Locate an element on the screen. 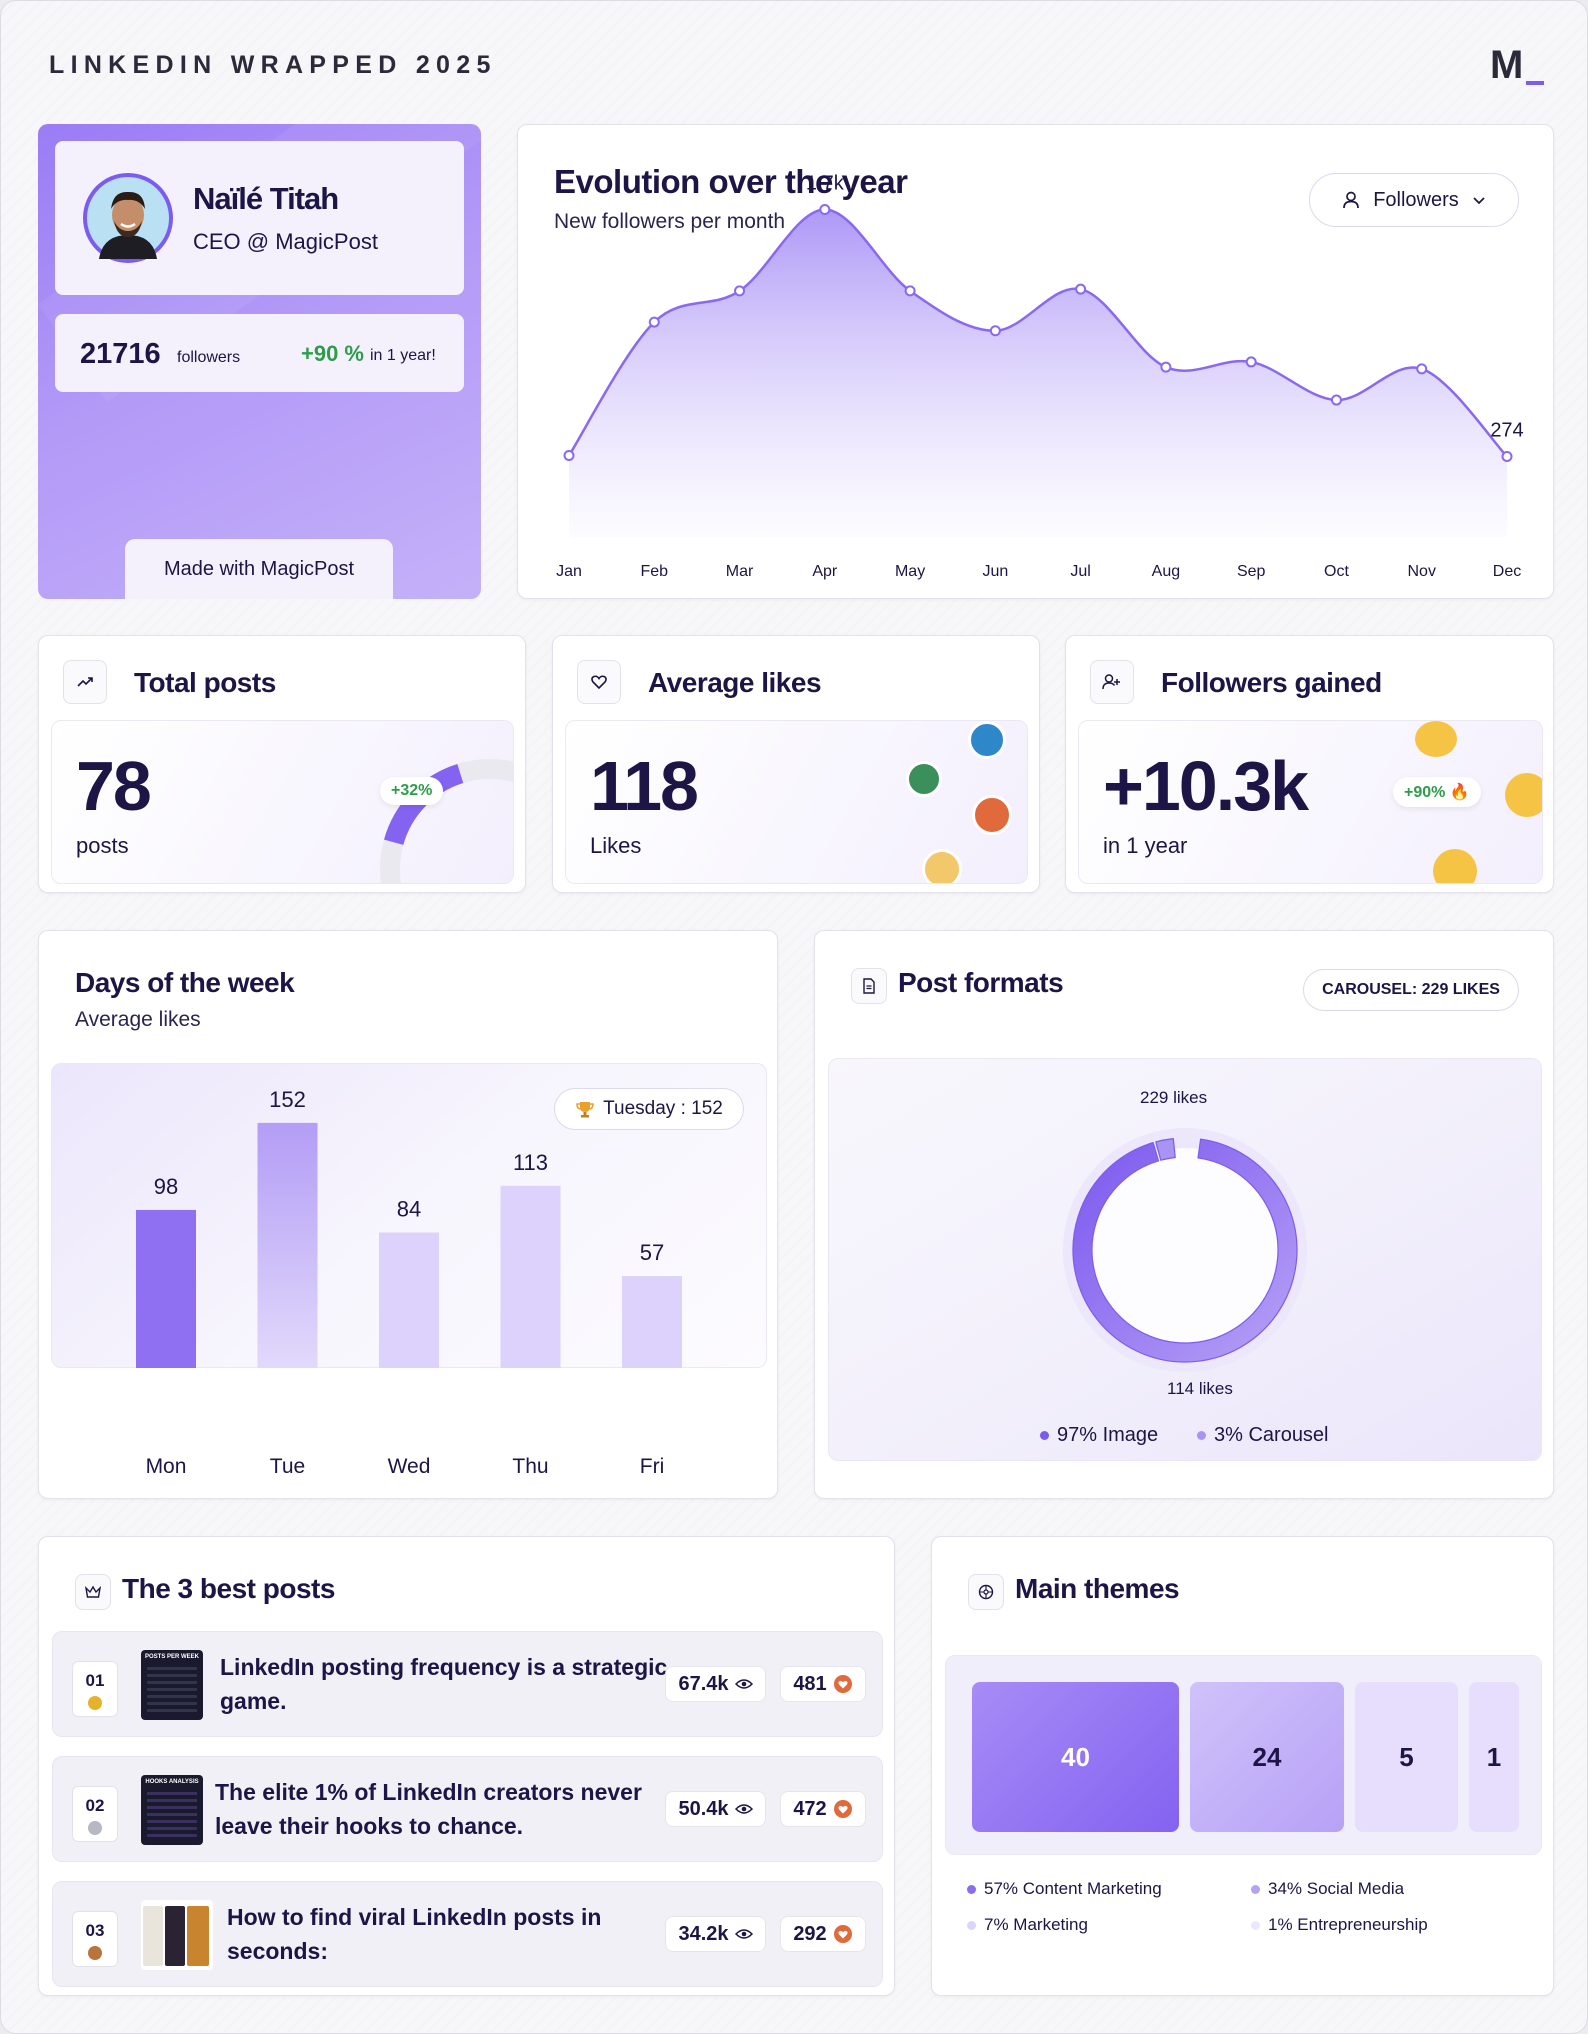 Image resolution: width=1588 pixels, height=2034 pixels. views-stat: 34.2k is located at coordinates (715, 1934).